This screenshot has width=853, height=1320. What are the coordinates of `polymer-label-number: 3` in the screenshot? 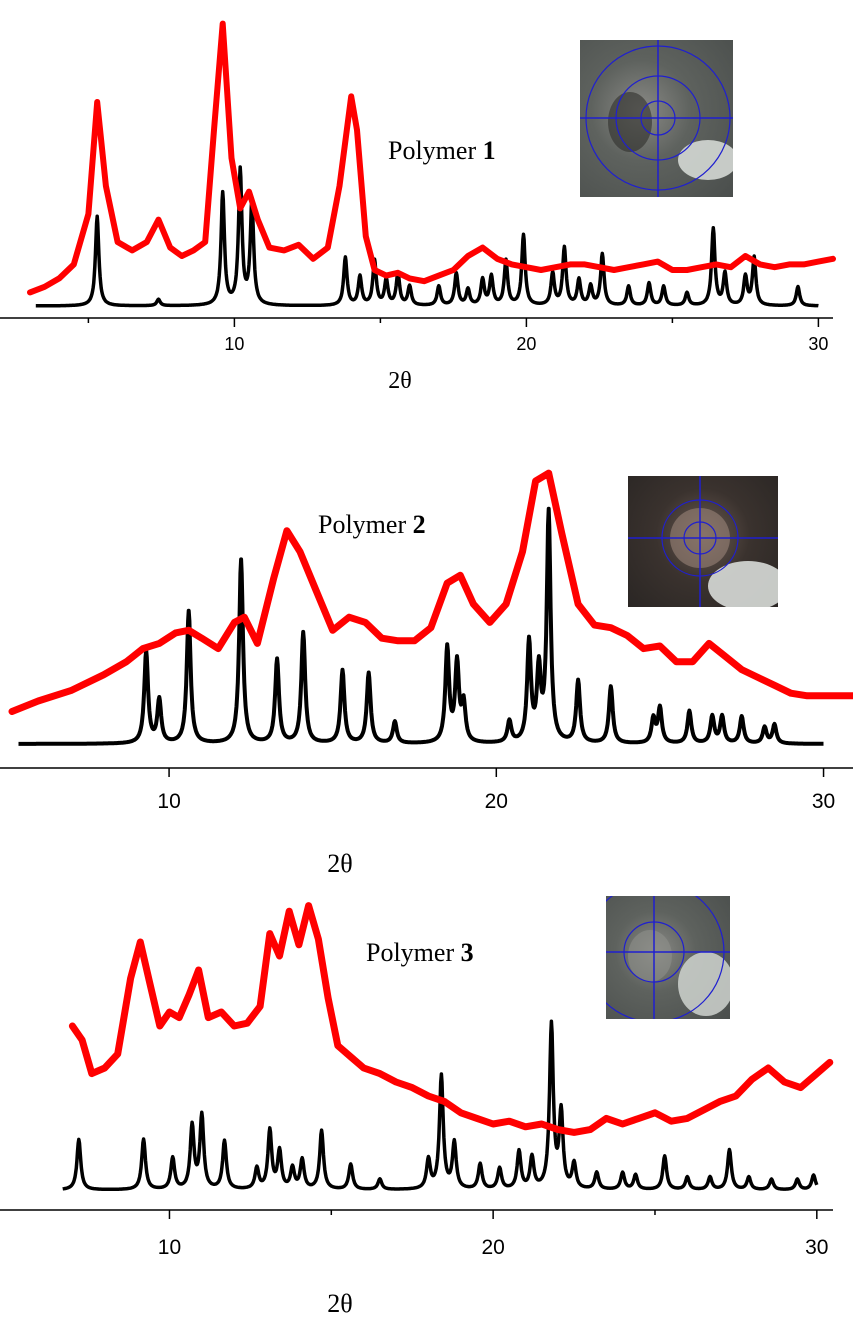 It's located at (467, 952).